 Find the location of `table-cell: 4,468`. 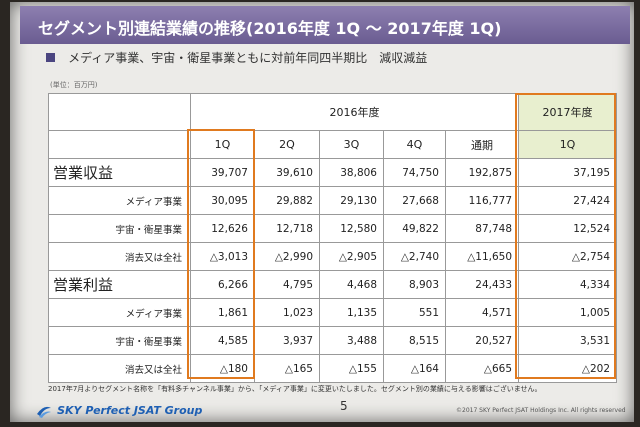

table-cell: 4,468 is located at coordinates (351, 284).